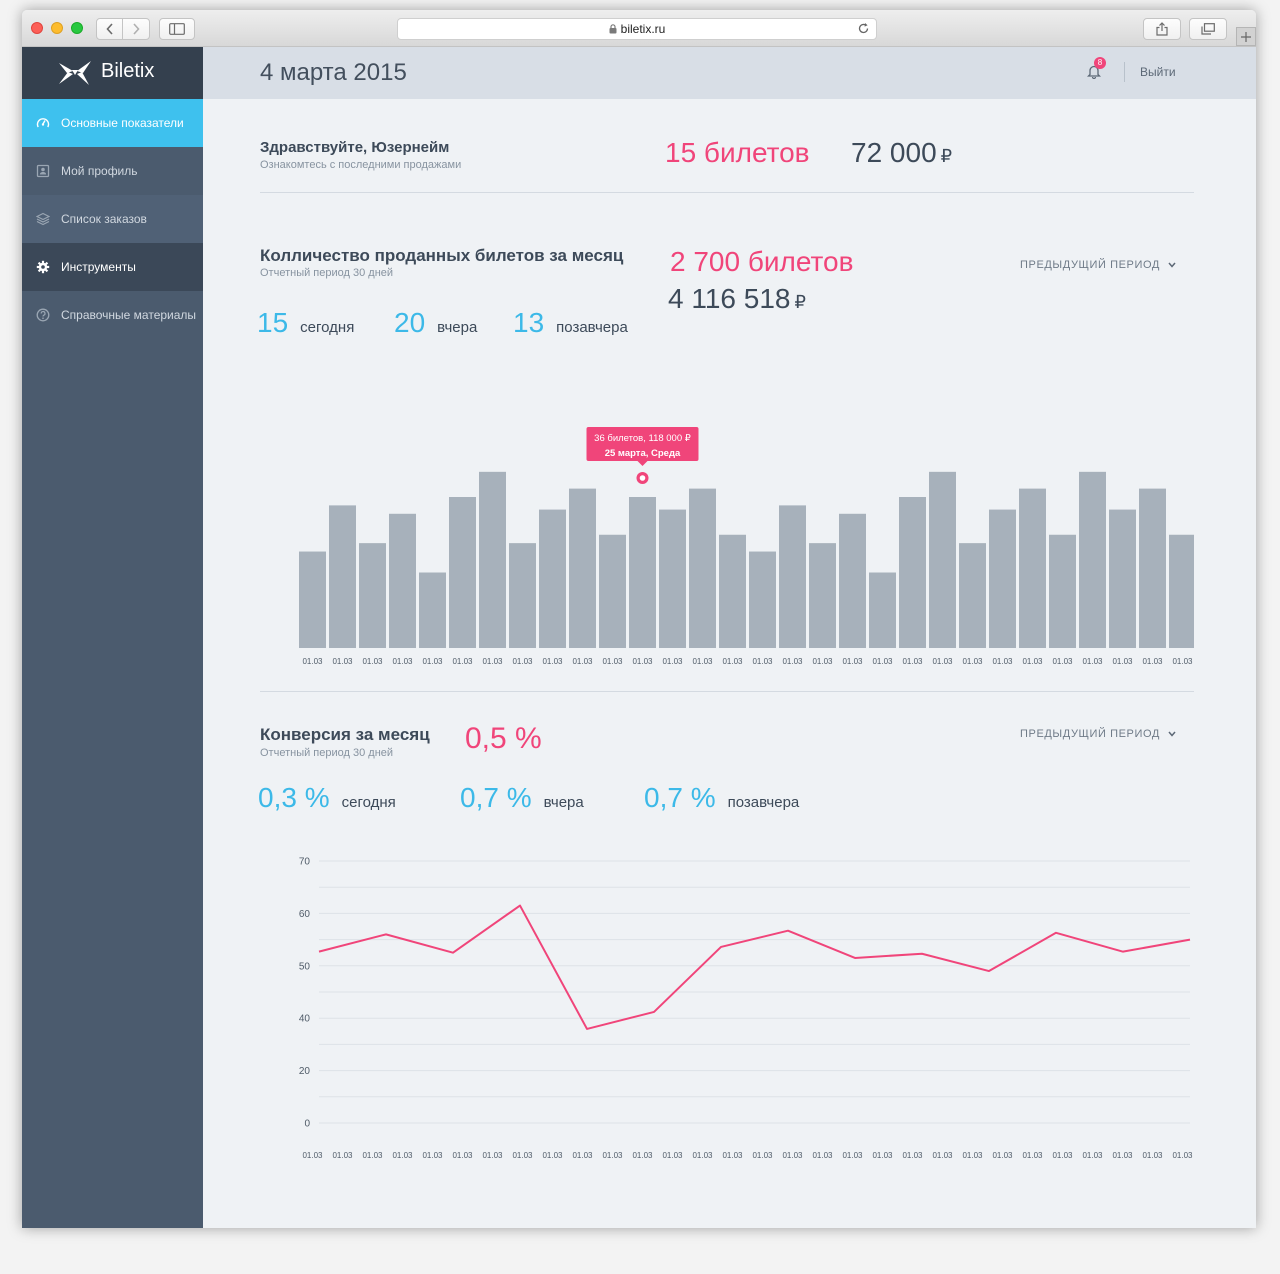 This screenshot has height=1274, width=1280. Describe the element at coordinates (721, 798) in the screenshot. I see `conversion-stat-day-before: 0,7 % позавчера` at that location.